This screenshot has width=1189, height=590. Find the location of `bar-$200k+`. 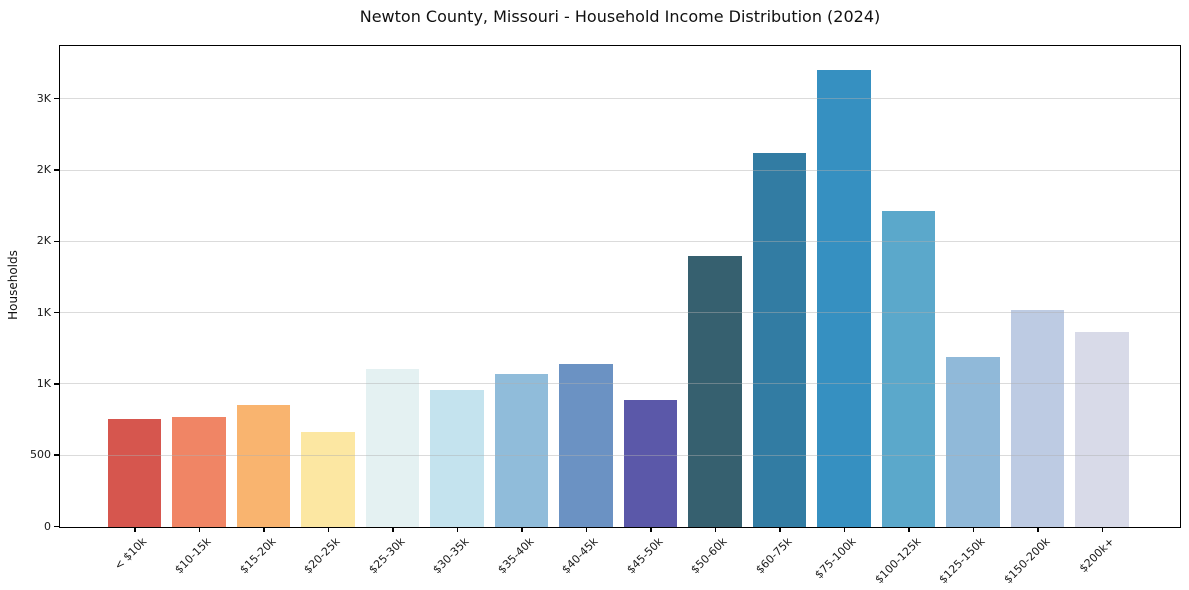

bar-$200k+ is located at coordinates (1102, 429).